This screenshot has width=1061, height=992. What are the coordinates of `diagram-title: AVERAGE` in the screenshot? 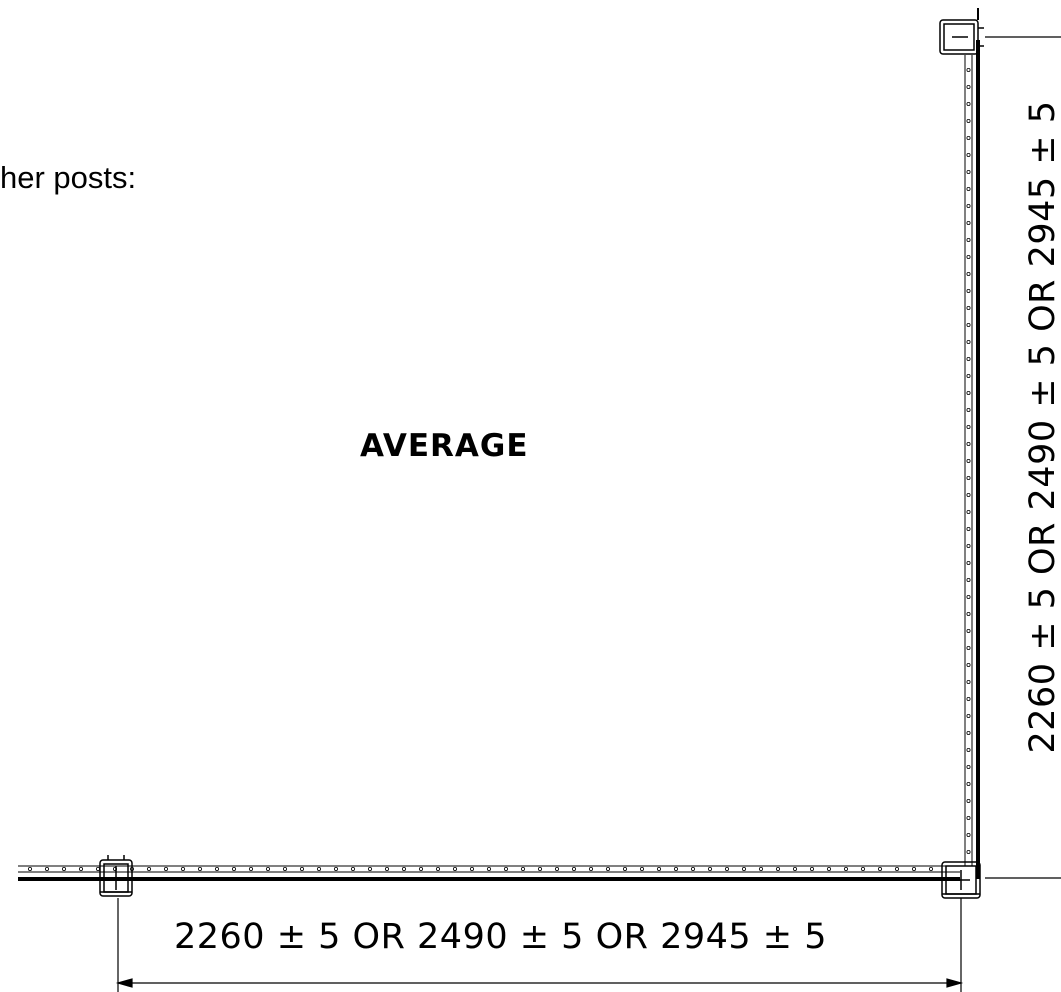 It's located at (444, 446).